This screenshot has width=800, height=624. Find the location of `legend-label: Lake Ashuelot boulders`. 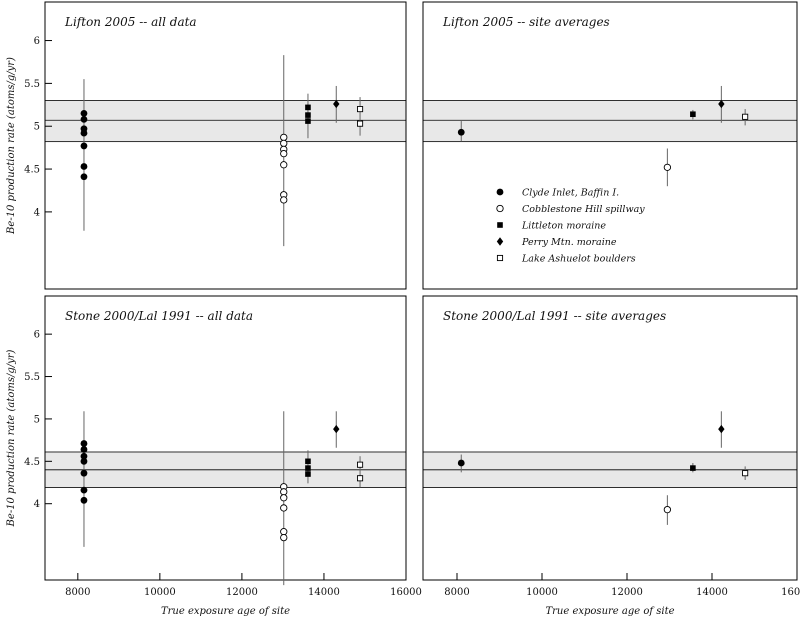

legend-label: Lake Ashuelot boulders is located at coordinates (578, 259).